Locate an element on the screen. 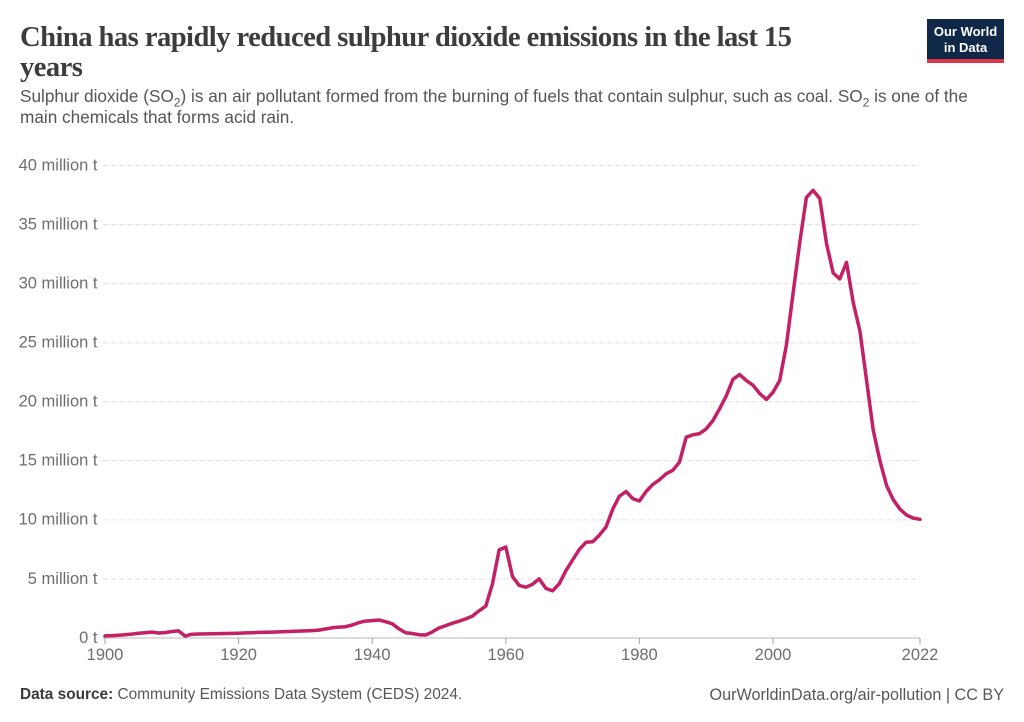 The width and height of the screenshot is (1024, 722). svg-text: 5 million t is located at coordinates (63, 579).